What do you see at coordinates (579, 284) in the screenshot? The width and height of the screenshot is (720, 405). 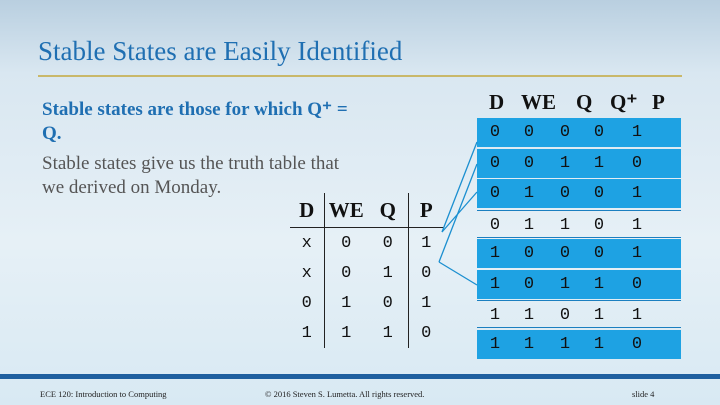 I see `table-row: 1 0 1 1 0` at bounding box center [579, 284].